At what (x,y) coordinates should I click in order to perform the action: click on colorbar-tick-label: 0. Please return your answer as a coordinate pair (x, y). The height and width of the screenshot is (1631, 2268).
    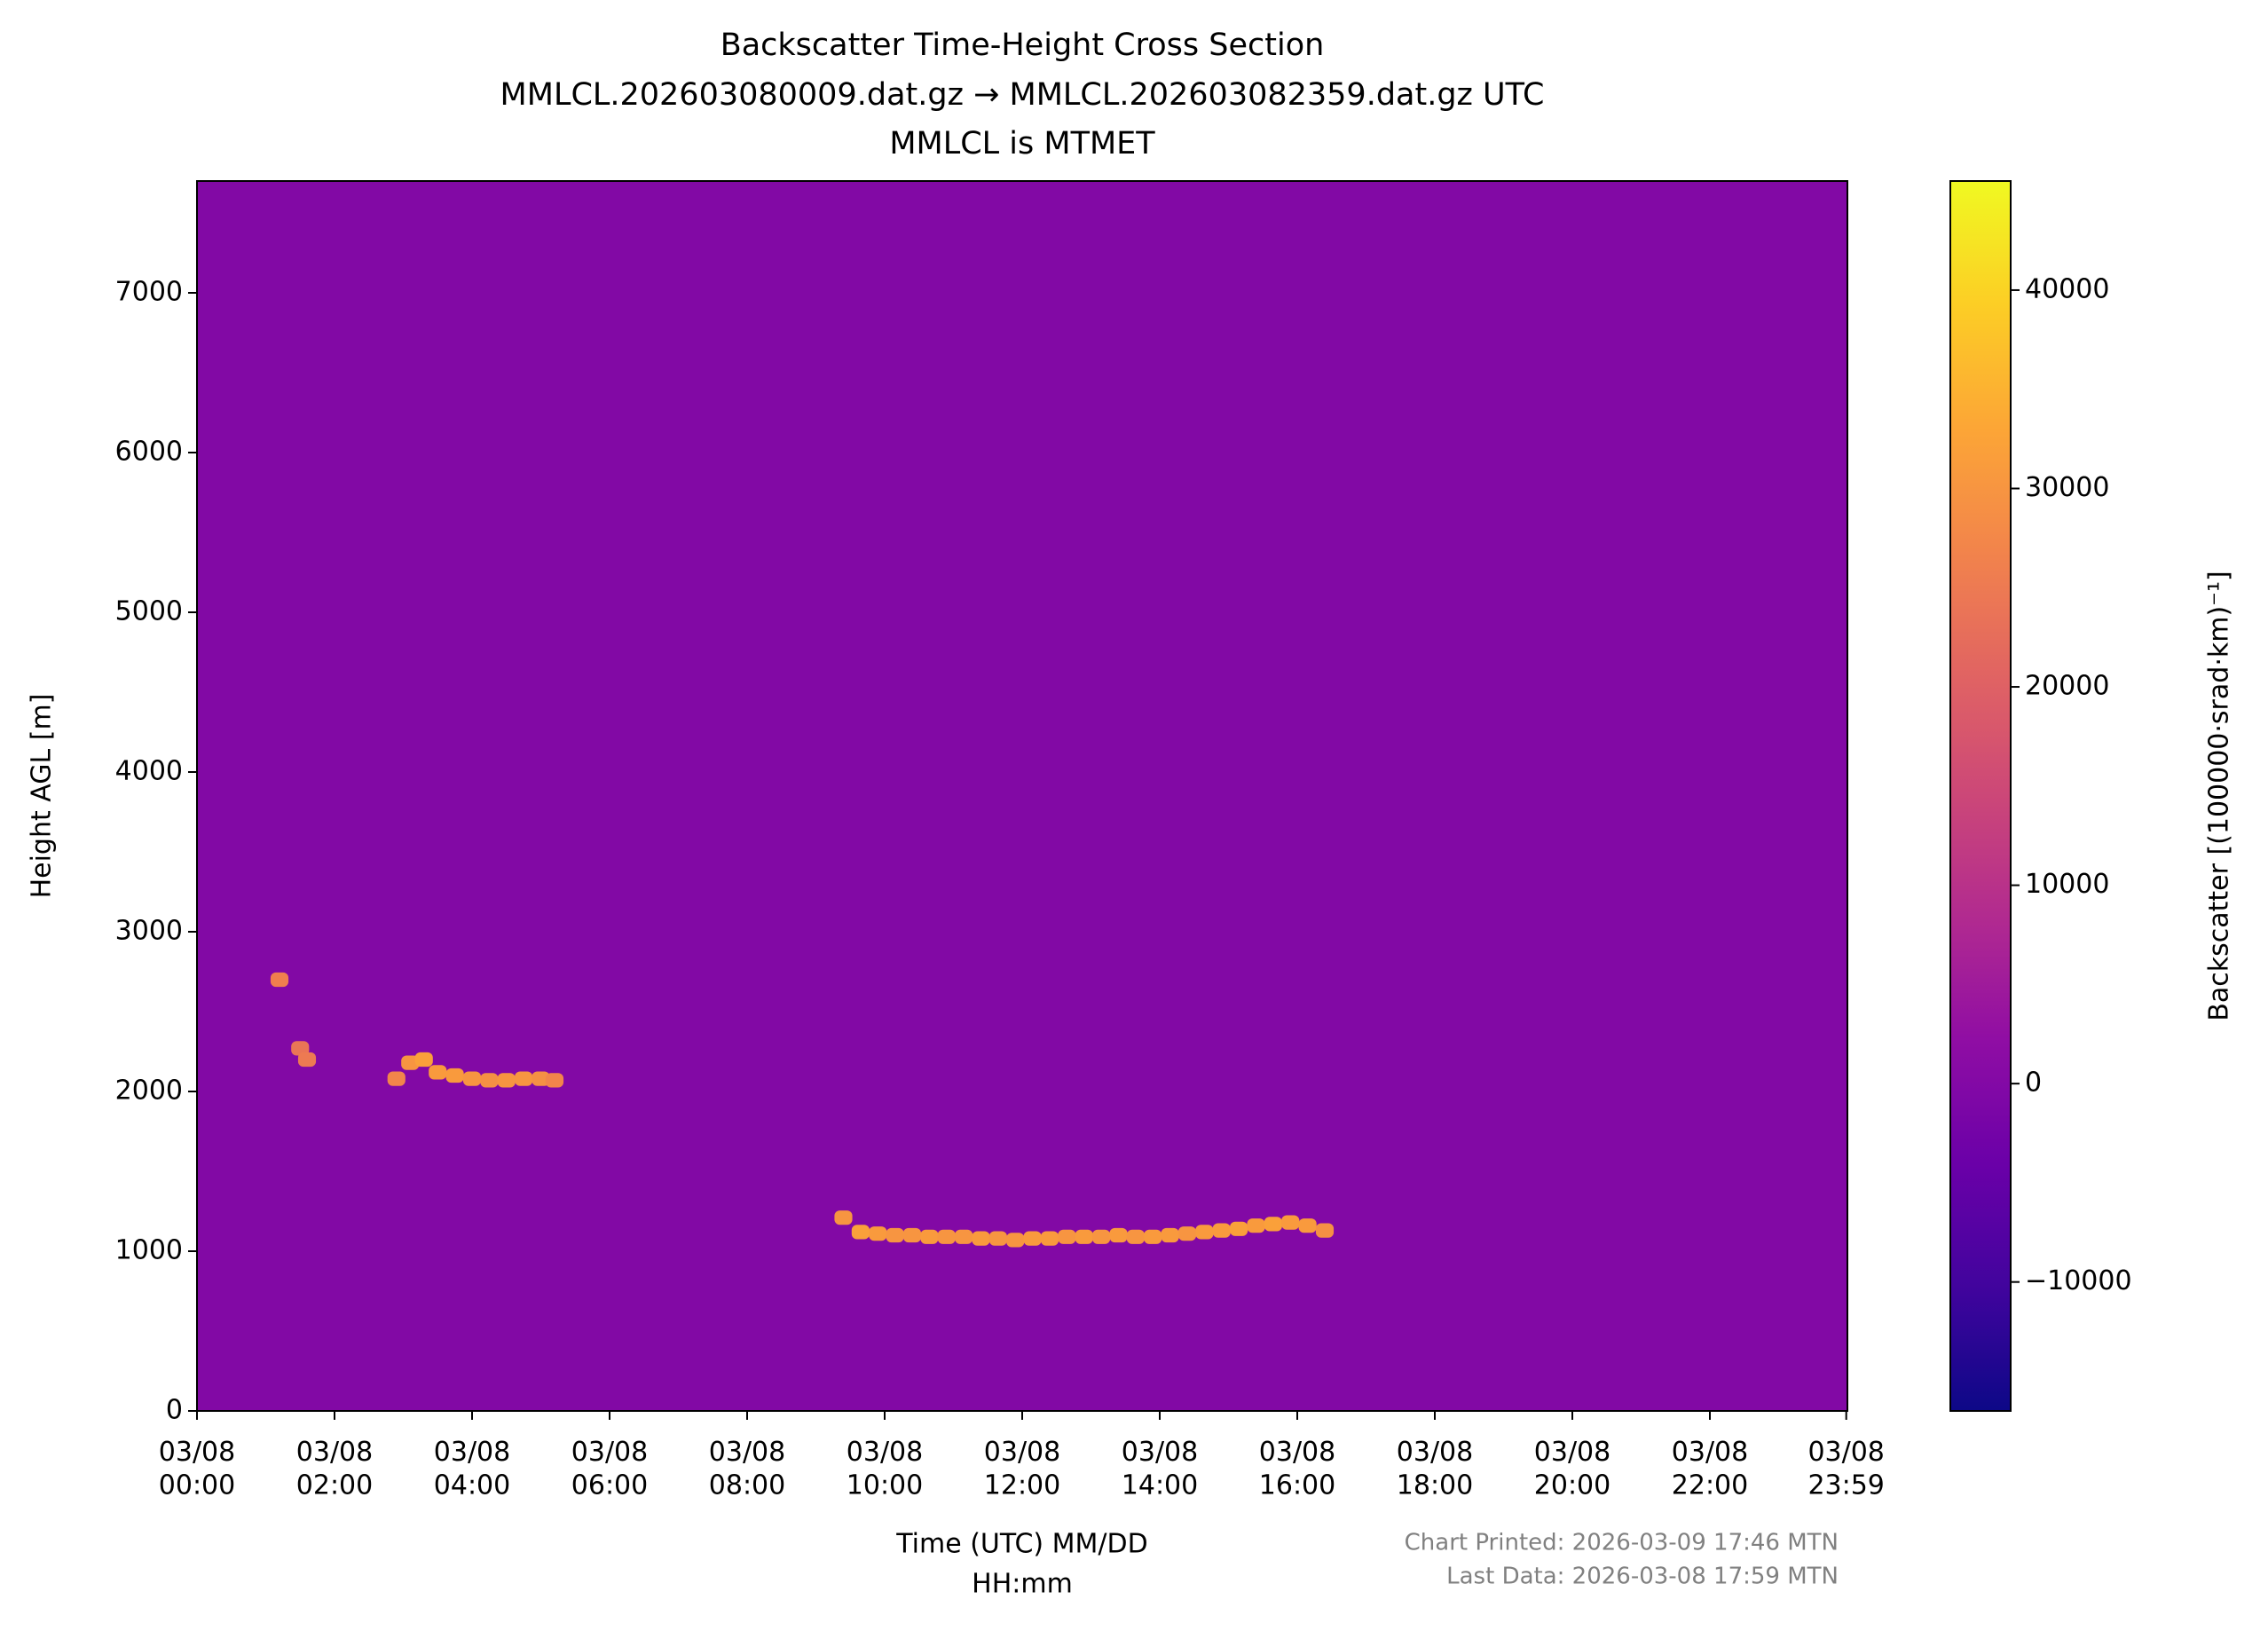
    Looking at the image, I should click on (2033, 1083).